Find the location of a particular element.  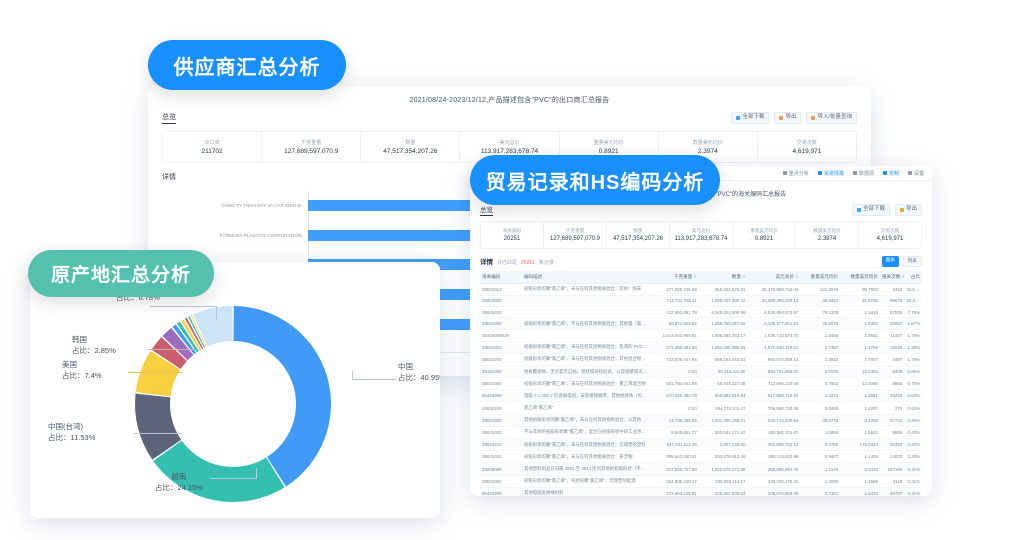

hs-nav-item: 数据源 is located at coordinates (863, 173).